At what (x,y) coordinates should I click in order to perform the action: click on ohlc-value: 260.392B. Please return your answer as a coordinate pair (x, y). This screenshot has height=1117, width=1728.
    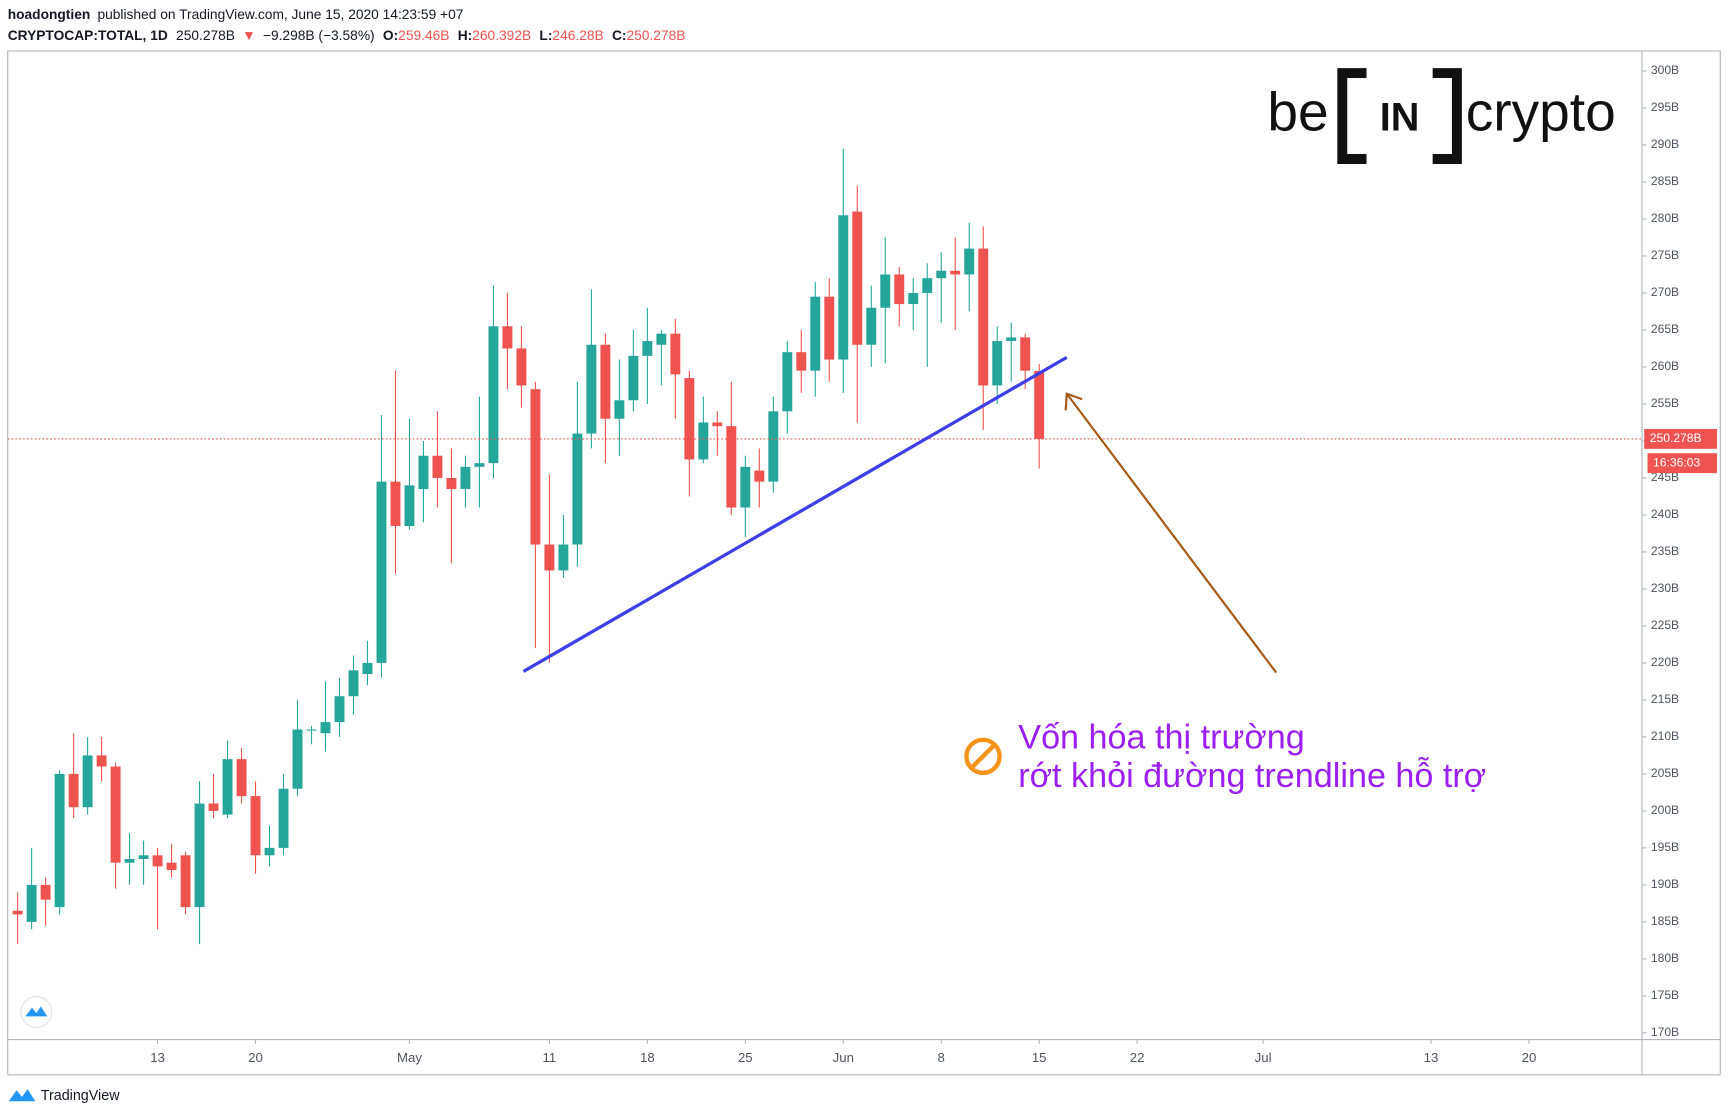
    Looking at the image, I should click on (501, 35).